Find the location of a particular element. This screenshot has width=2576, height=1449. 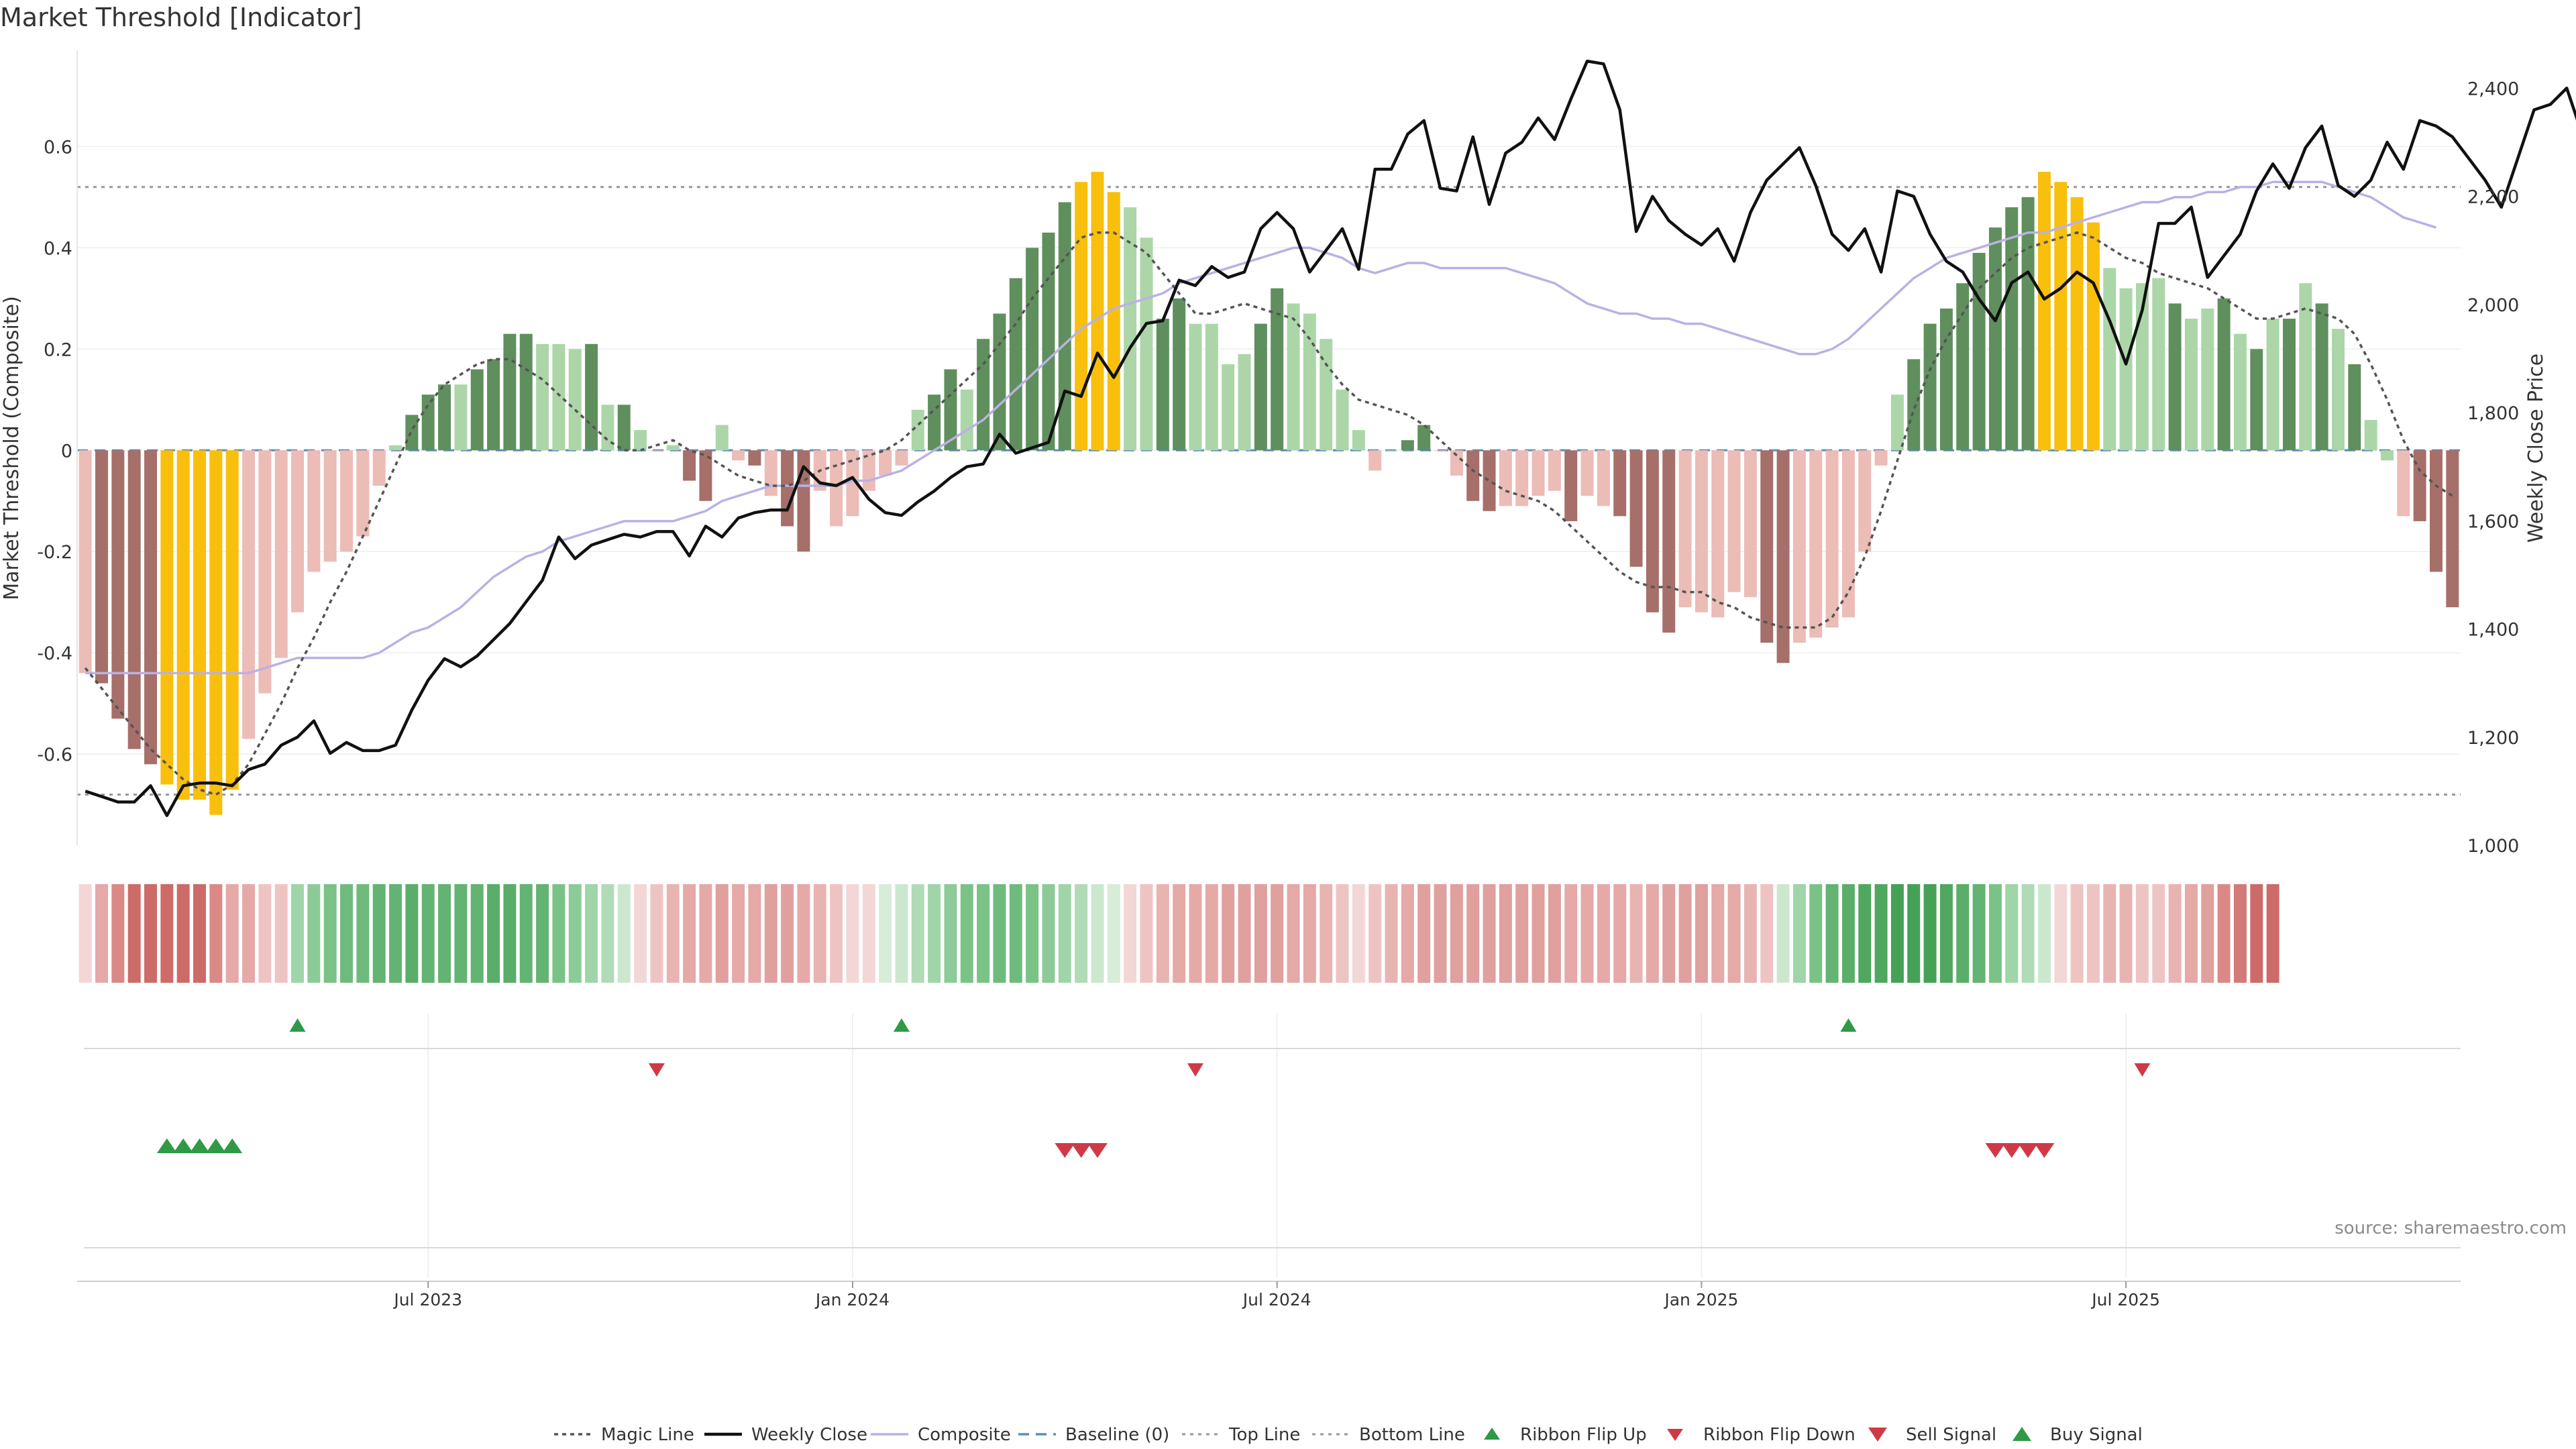

ribbon-flip-down-marker is located at coordinates (656, 1070).